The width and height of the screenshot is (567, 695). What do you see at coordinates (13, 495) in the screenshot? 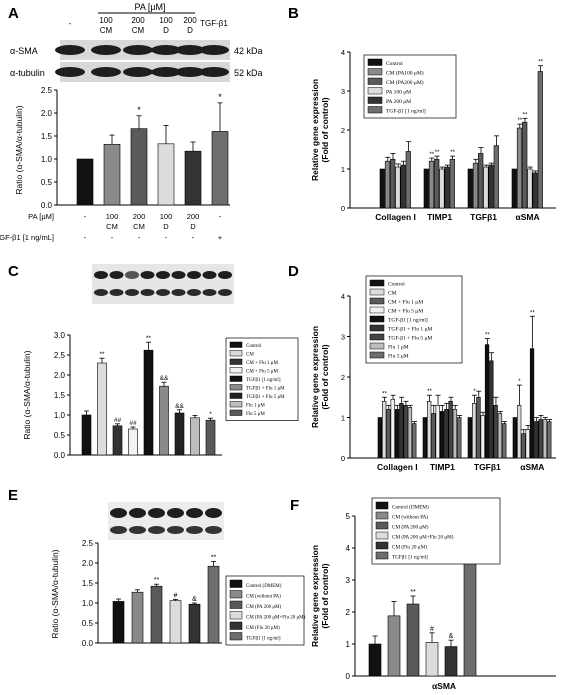
I see `panel-label: E` at bounding box center [13, 495].